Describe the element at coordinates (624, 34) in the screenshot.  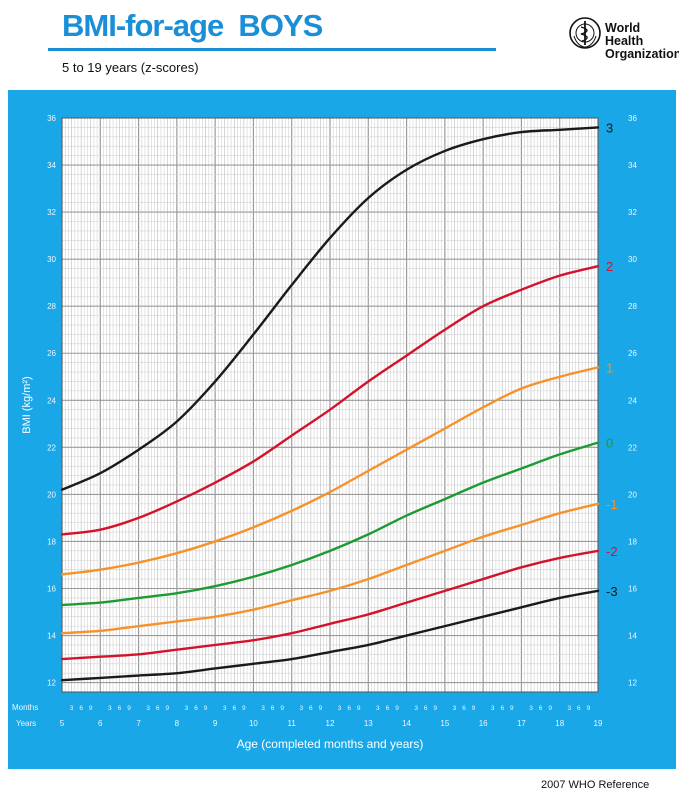
I see `logo-line-1: World Health` at that location.